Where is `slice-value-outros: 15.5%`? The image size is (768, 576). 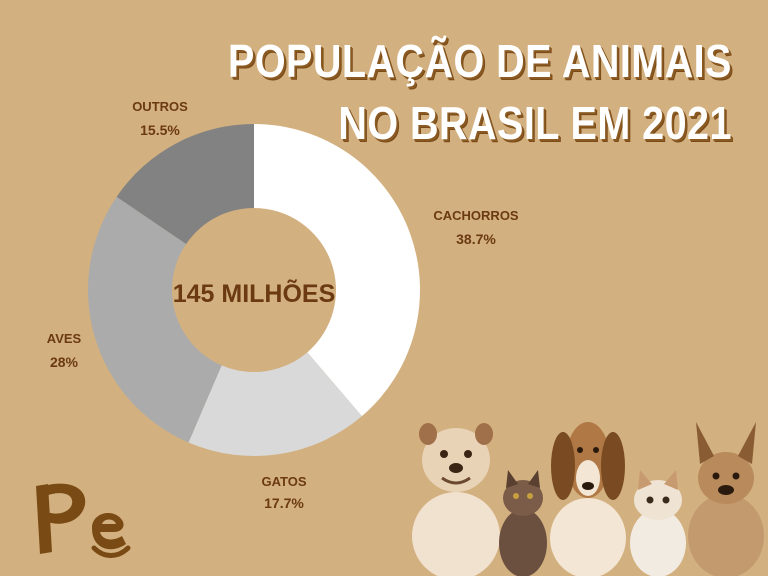 slice-value-outros: 15.5% is located at coordinates (160, 130).